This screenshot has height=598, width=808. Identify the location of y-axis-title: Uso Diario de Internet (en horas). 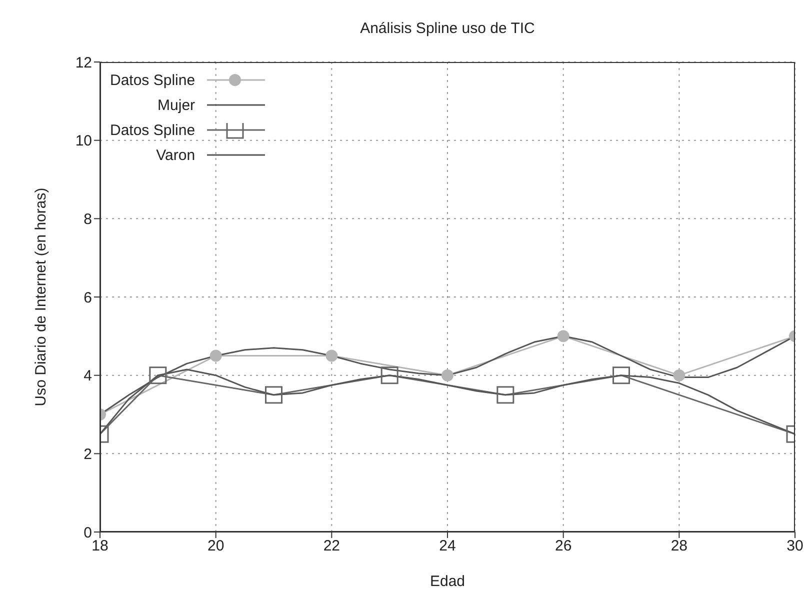
(41, 297).